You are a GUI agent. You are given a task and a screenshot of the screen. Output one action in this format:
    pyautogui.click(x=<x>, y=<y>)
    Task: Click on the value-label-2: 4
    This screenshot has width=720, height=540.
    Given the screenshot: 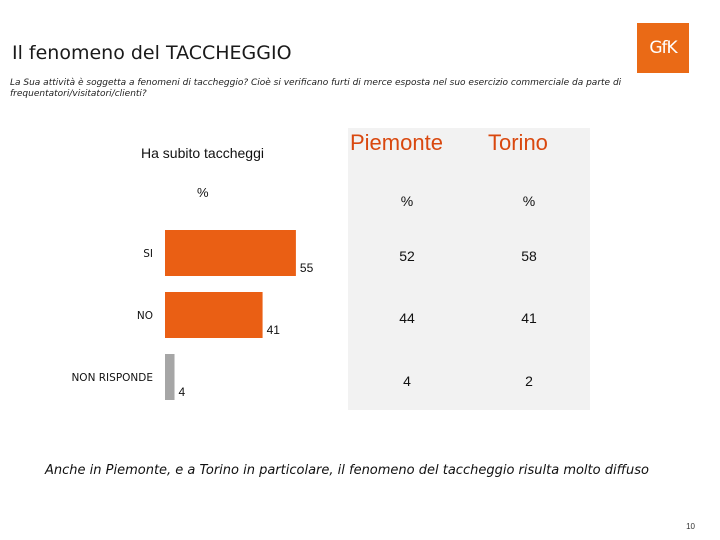 What is the action you would take?
    pyautogui.click(x=182, y=392)
    